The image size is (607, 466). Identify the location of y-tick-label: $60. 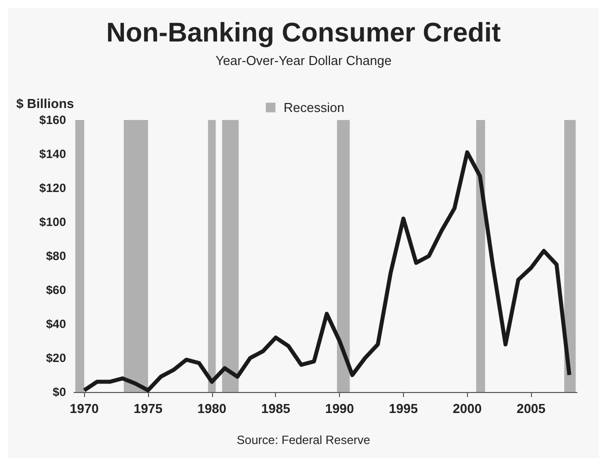
(56, 290).